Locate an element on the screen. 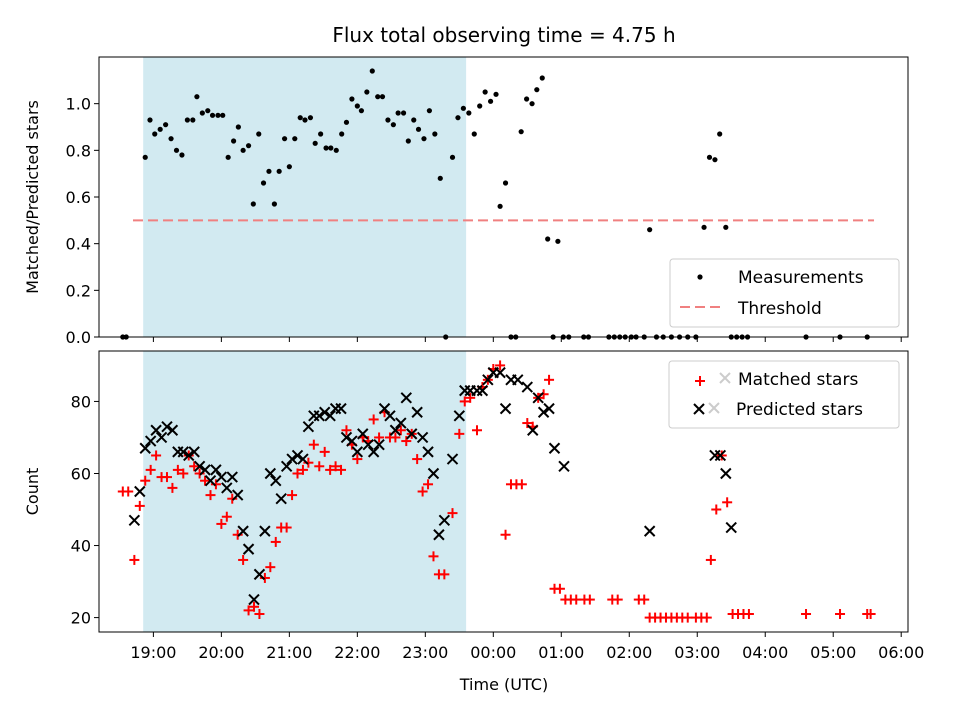  legend-label-threshold: Threshold is located at coordinates (779, 309).